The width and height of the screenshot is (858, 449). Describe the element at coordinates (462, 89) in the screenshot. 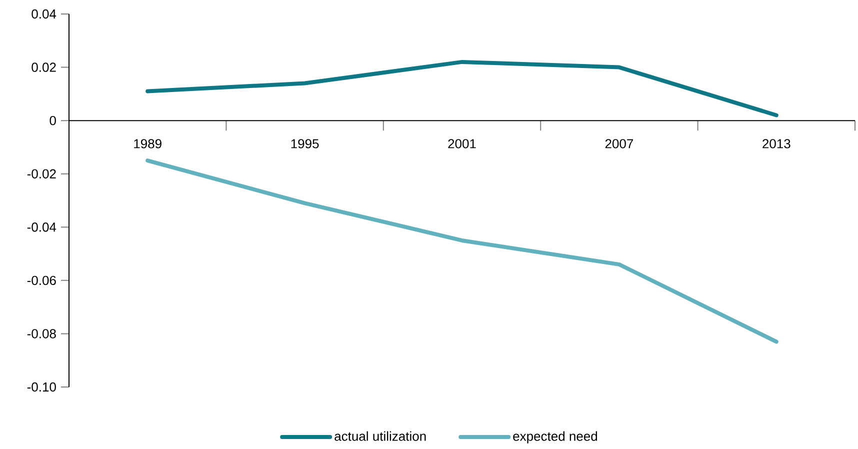

I see `line-series` at that location.